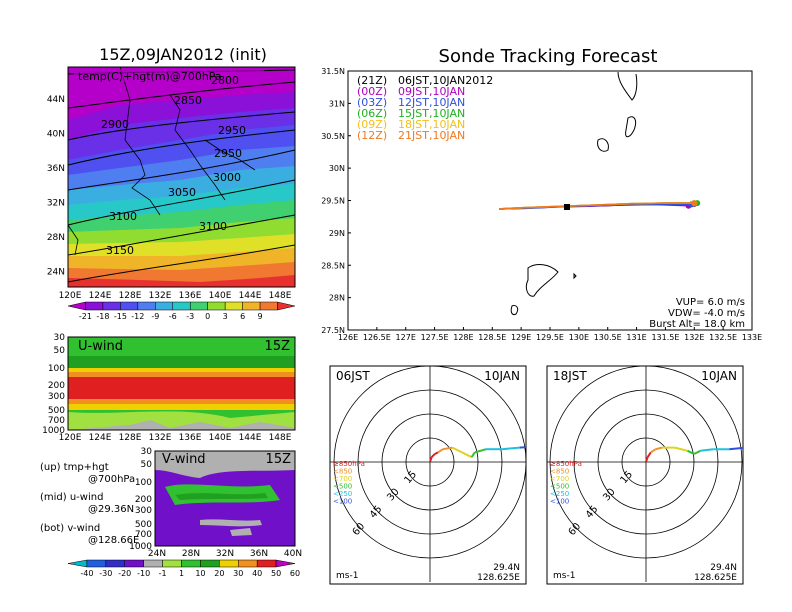 The width and height of the screenshot is (792, 612). What do you see at coordinates (207, 316) in the screenshot?
I see `temp-colorbar-label: 0` at bounding box center [207, 316].